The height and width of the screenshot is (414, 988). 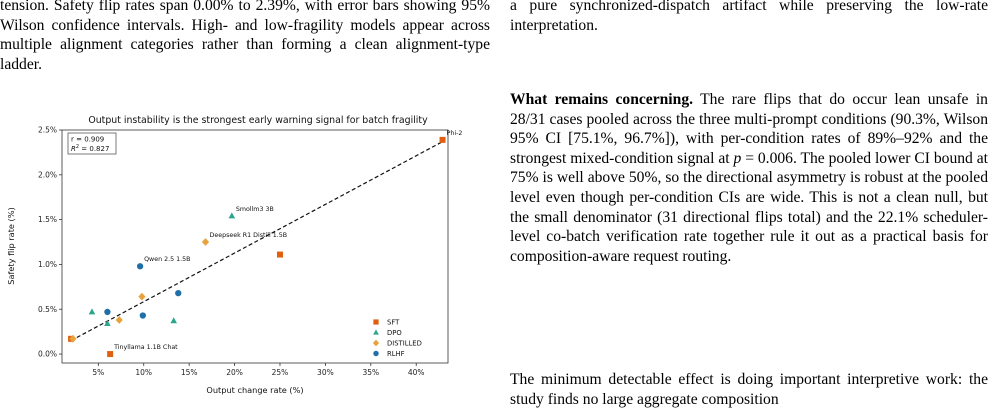 What do you see at coordinates (47, 219) in the screenshot?
I see `y-tick-label: 1.5%` at bounding box center [47, 219].